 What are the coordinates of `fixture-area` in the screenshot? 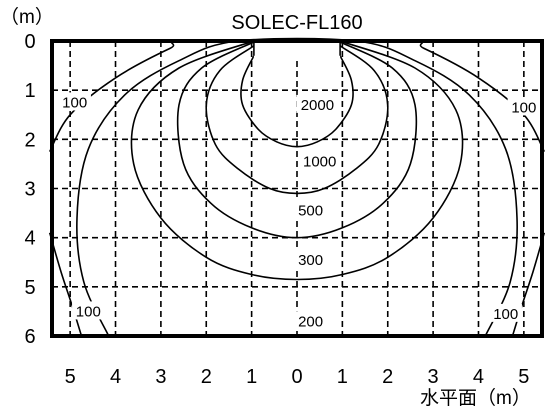 It's located at (297, 50).